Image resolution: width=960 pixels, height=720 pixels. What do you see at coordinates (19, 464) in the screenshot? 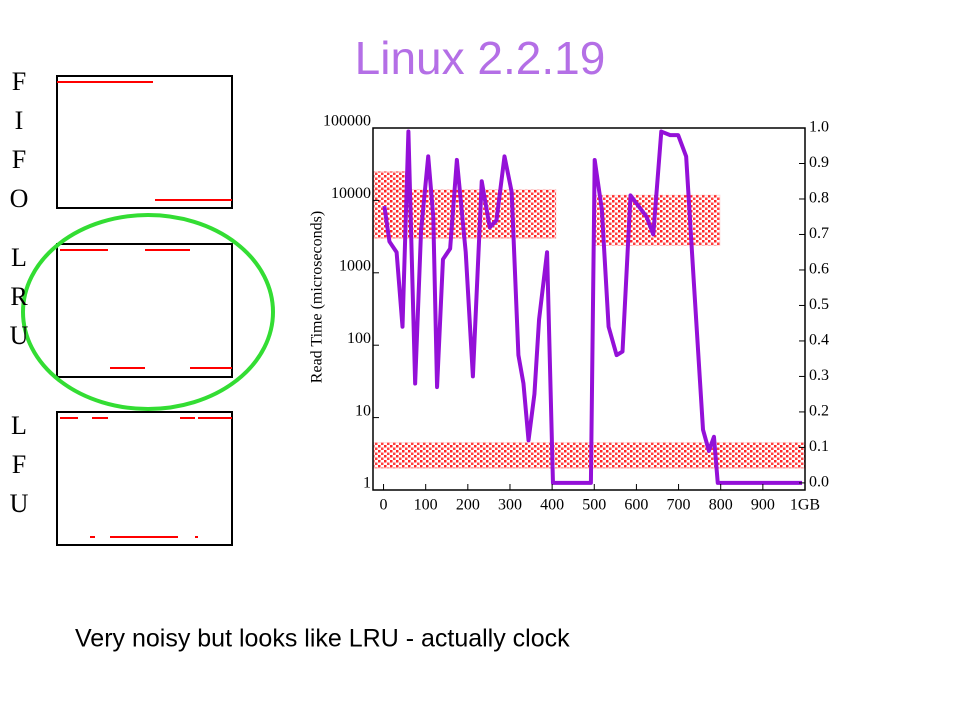
I see `policy-label: LFU` at bounding box center [19, 464].